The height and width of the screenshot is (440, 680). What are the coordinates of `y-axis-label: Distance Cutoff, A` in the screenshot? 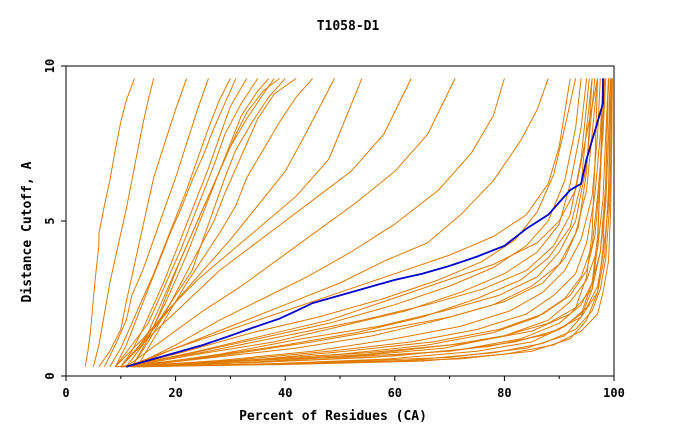 It's located at (27, 231).